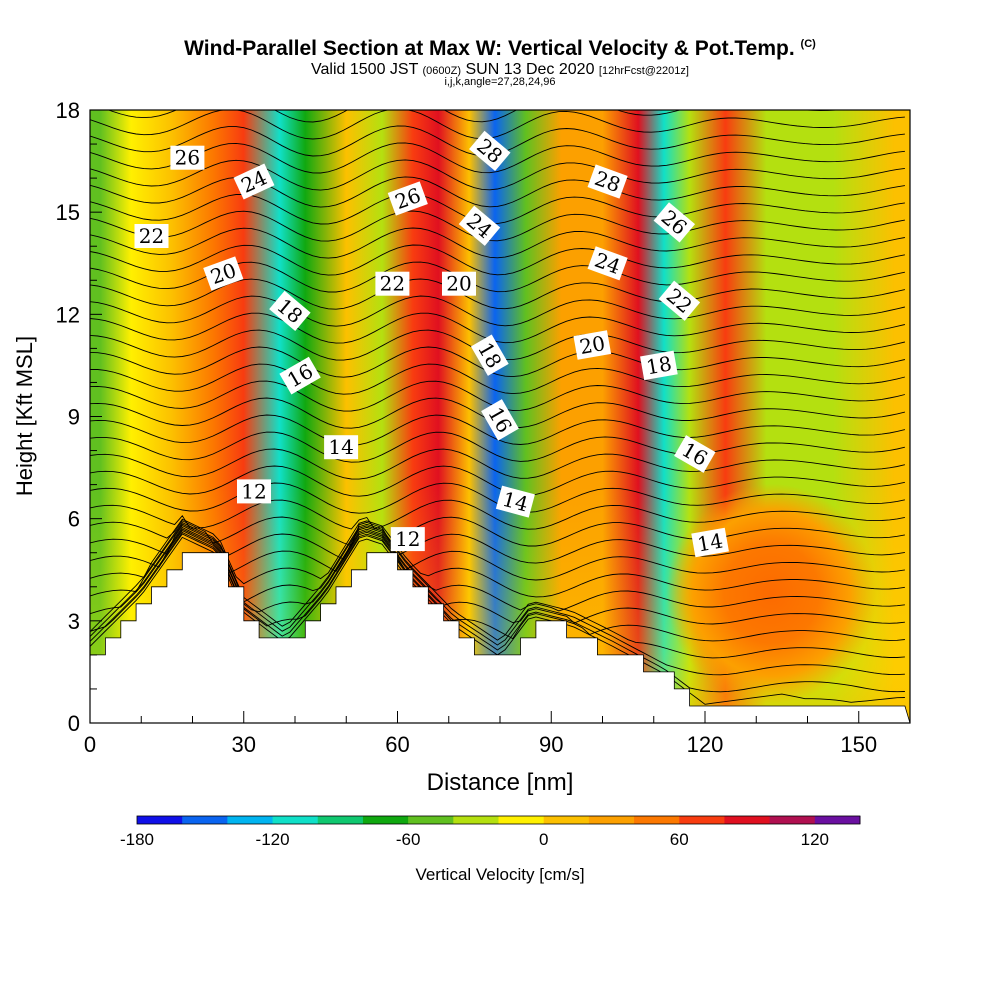 This screenshot has width=1000, height=1000. What do you see at coordinates (442, 71) in the screenshot?
I see `valid-time-utc: (0600Z)` at bounding box center [442, 71].